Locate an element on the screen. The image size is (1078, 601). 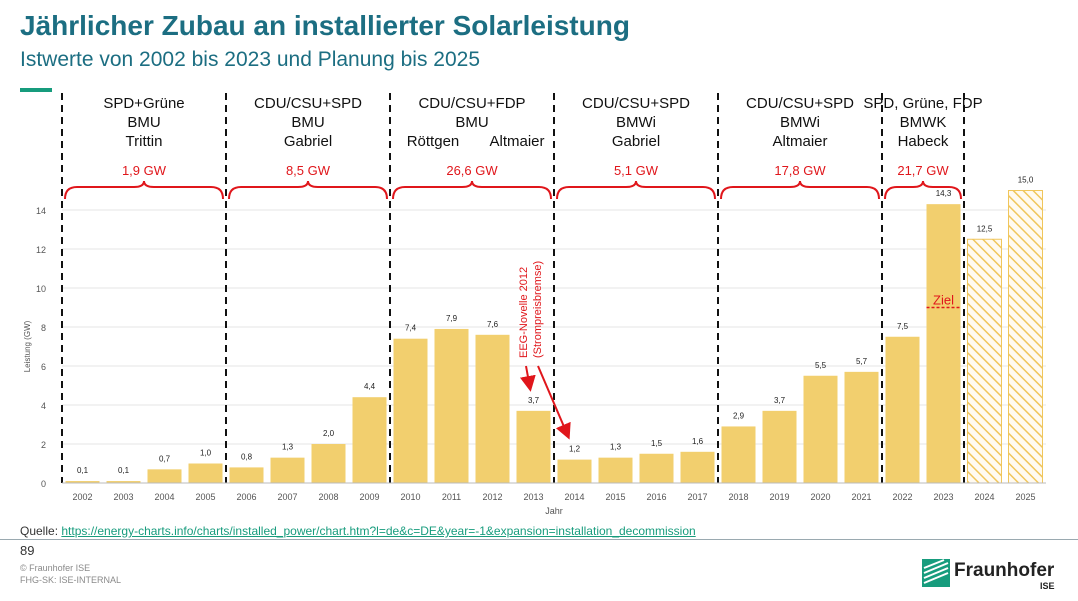
bar-2014 is located at coordinates (574, 471).